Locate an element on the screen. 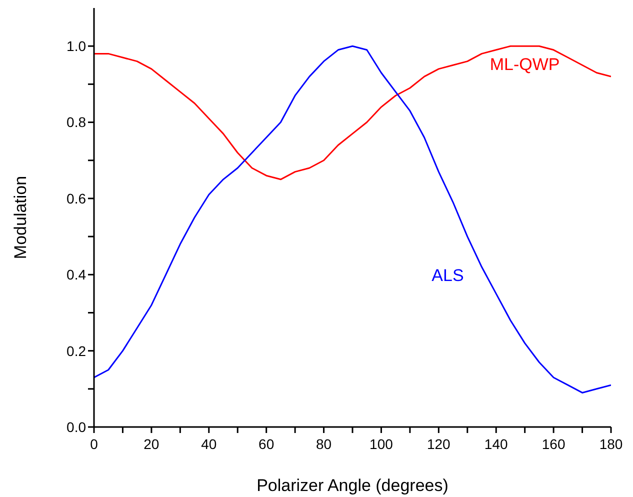 The height and width of the screenshot is (497, 633). y-tick-label: 1.0 is located at coordinates (76, 46).